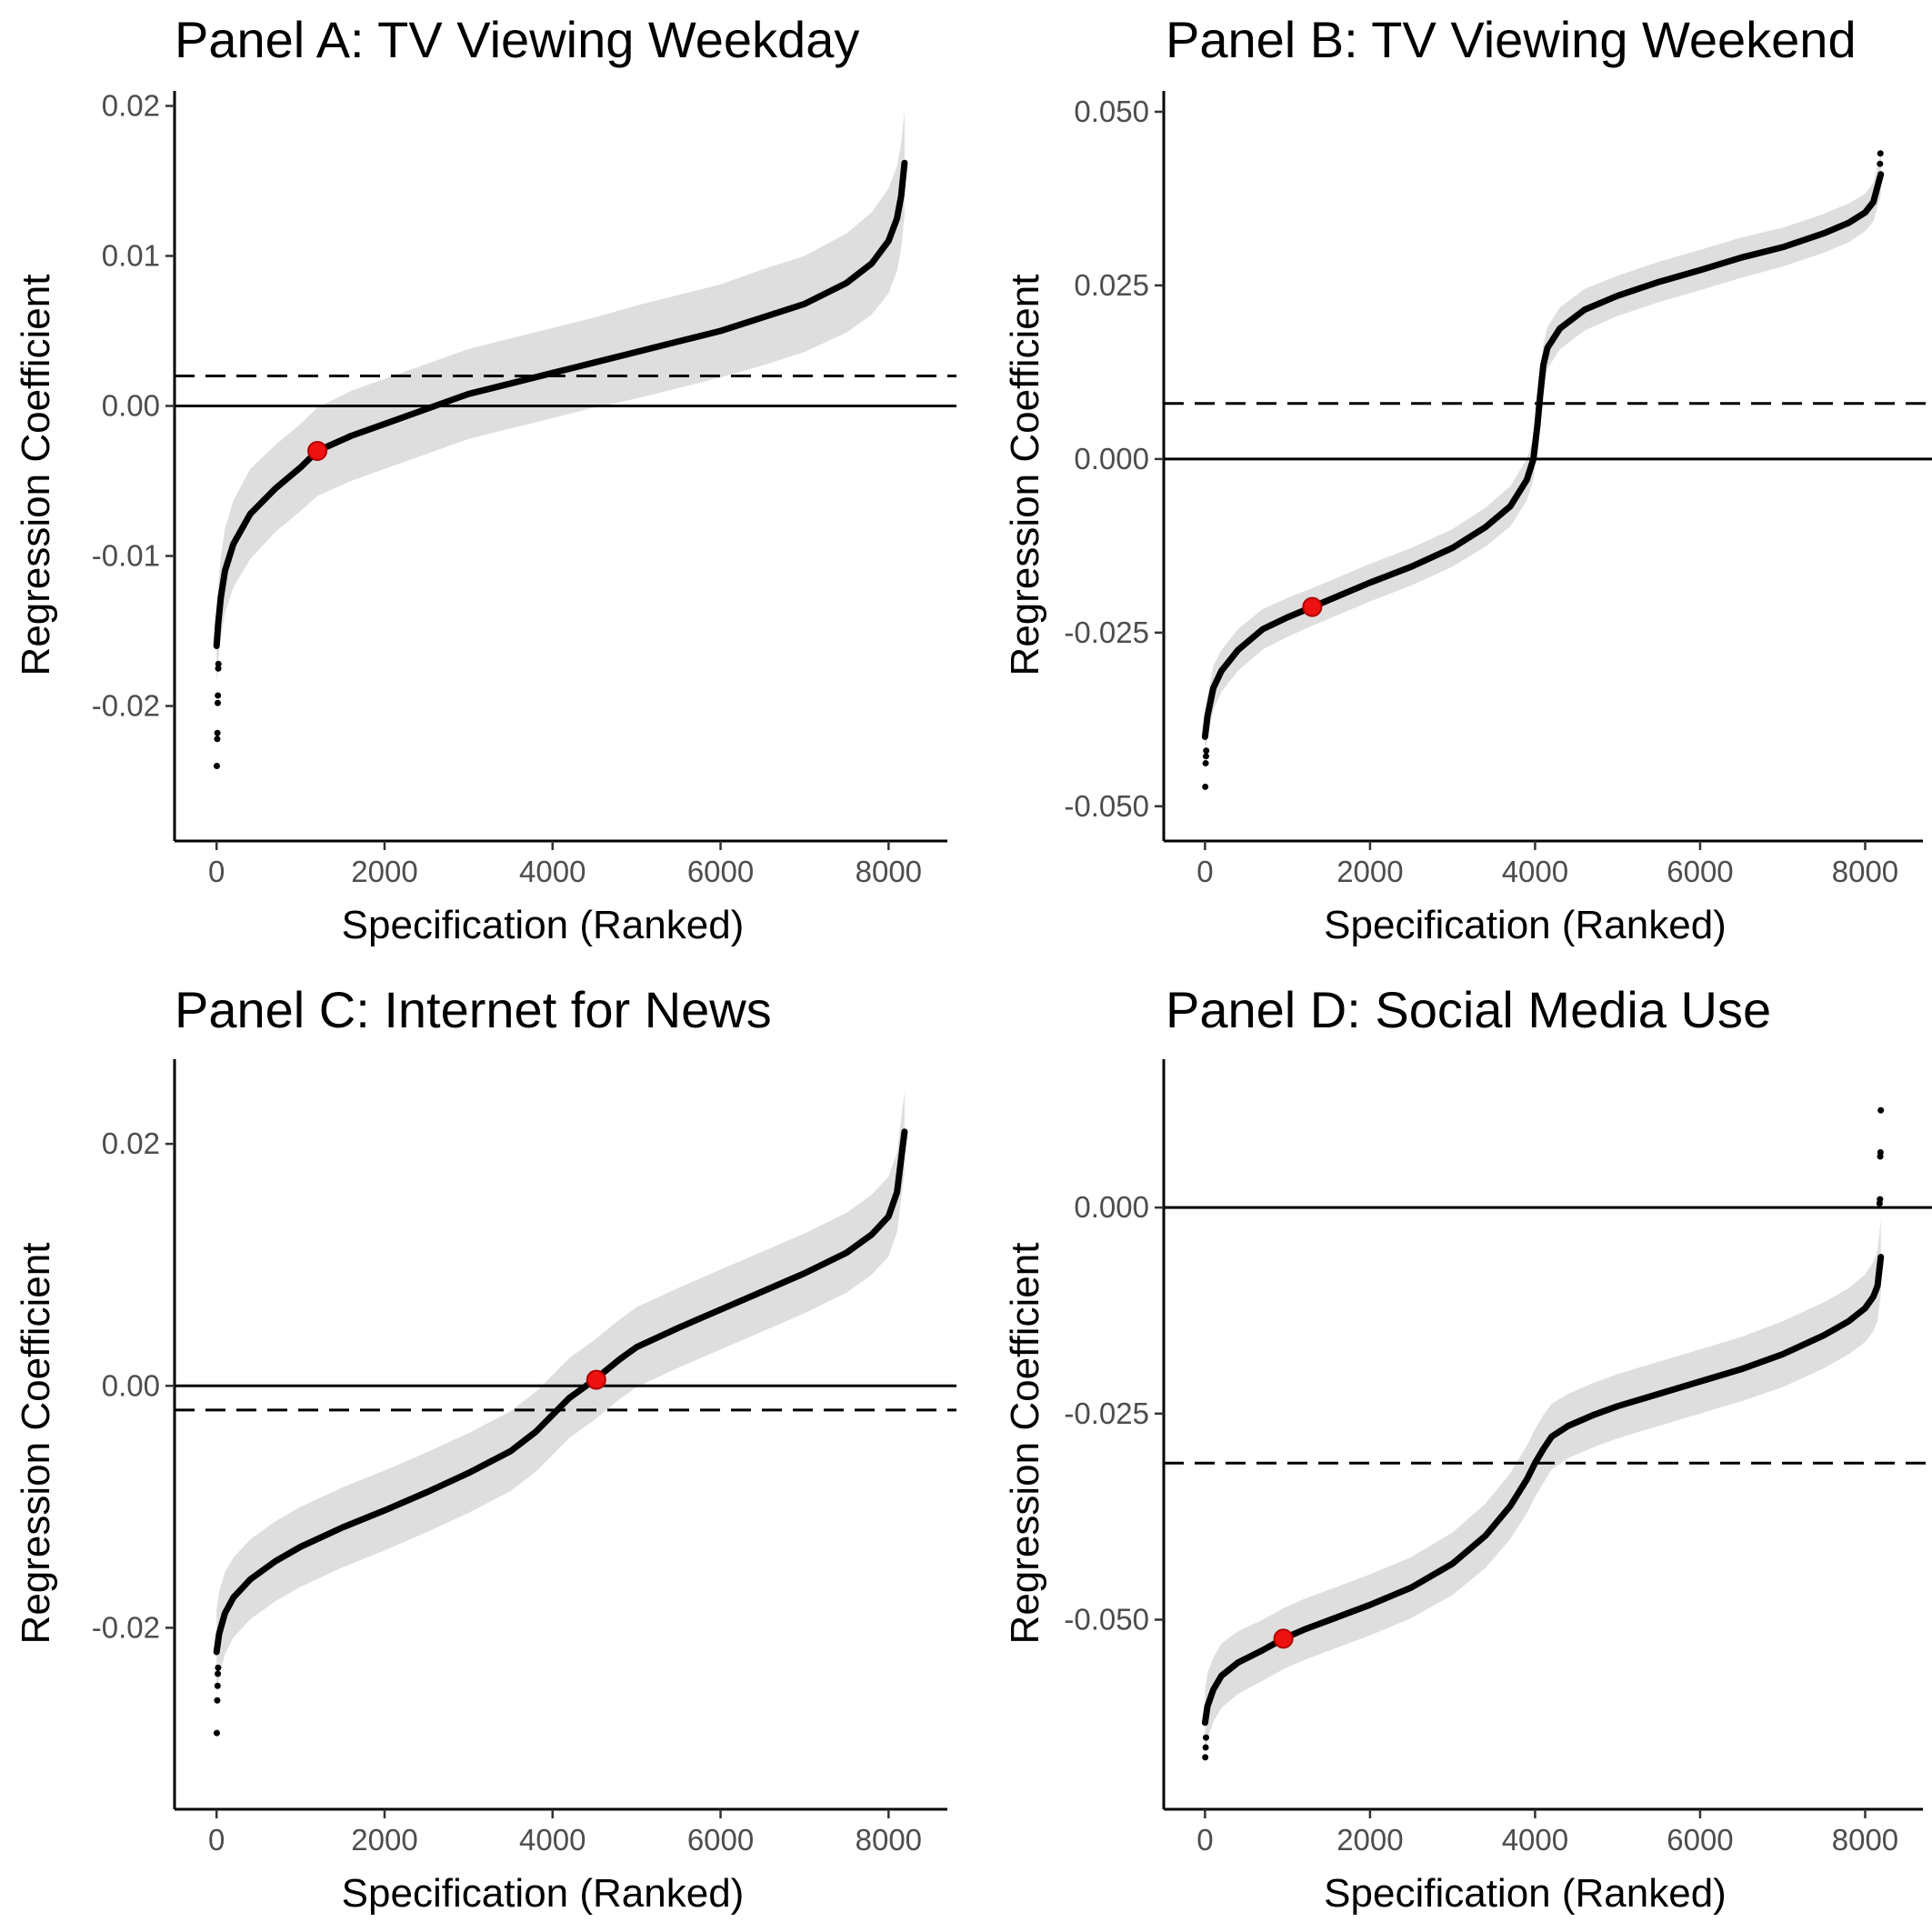 The width and height of the screenshot is (1932, 1932). What do you see at coordinates (216, 1840) in the screenshot?
I see `panel-c-x-tick-label: 0` at bounding box center [216, 1840].